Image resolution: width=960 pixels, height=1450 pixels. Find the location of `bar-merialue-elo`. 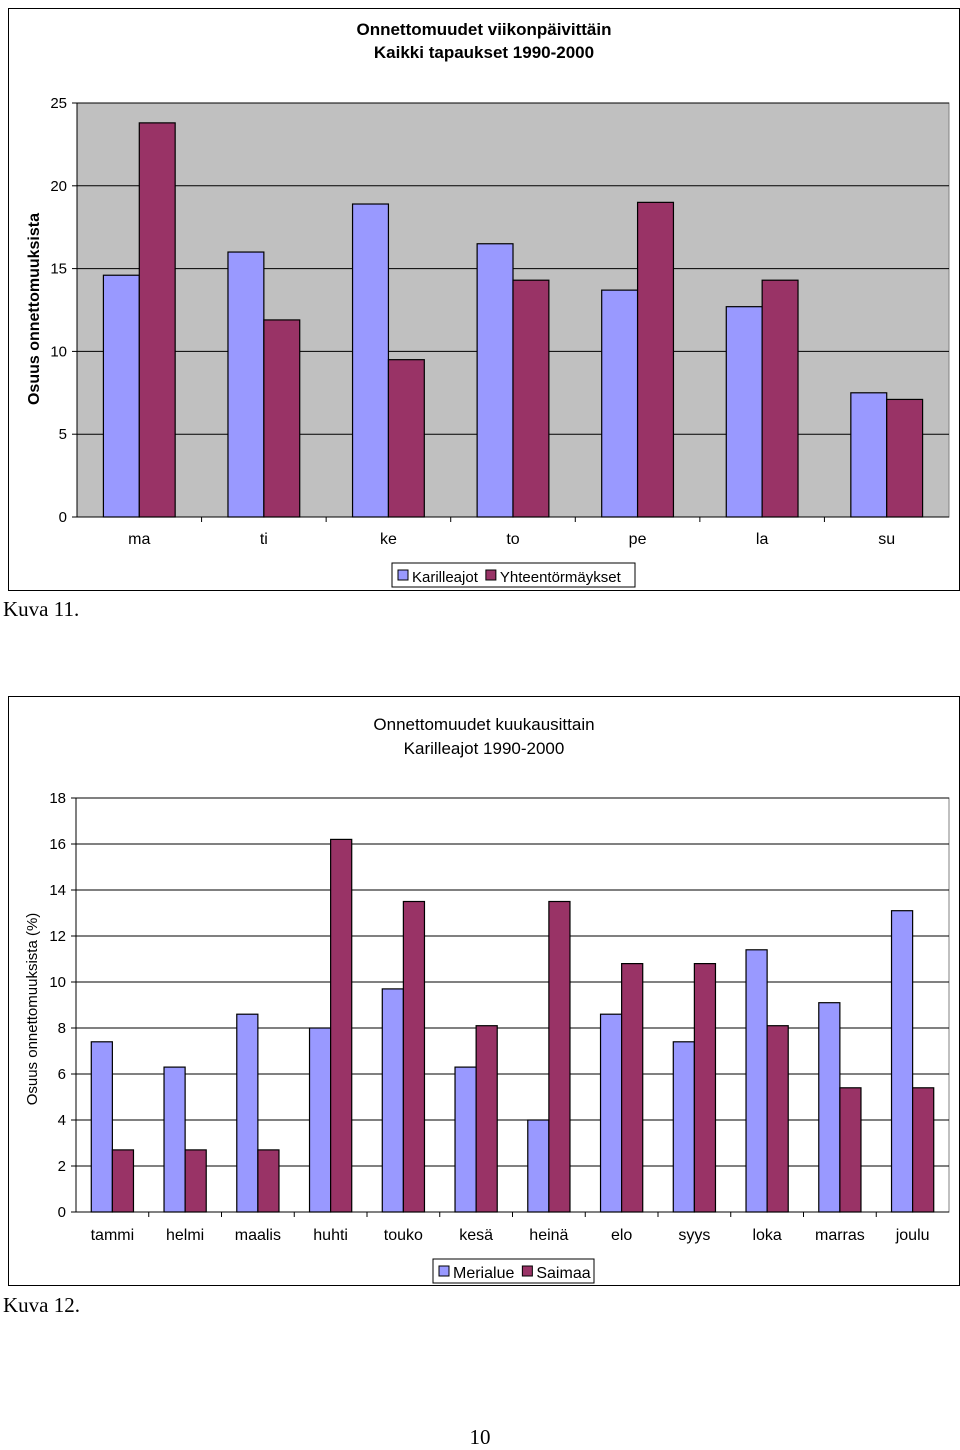

bar-merialue-elo is located at coordinates (611, 1113).